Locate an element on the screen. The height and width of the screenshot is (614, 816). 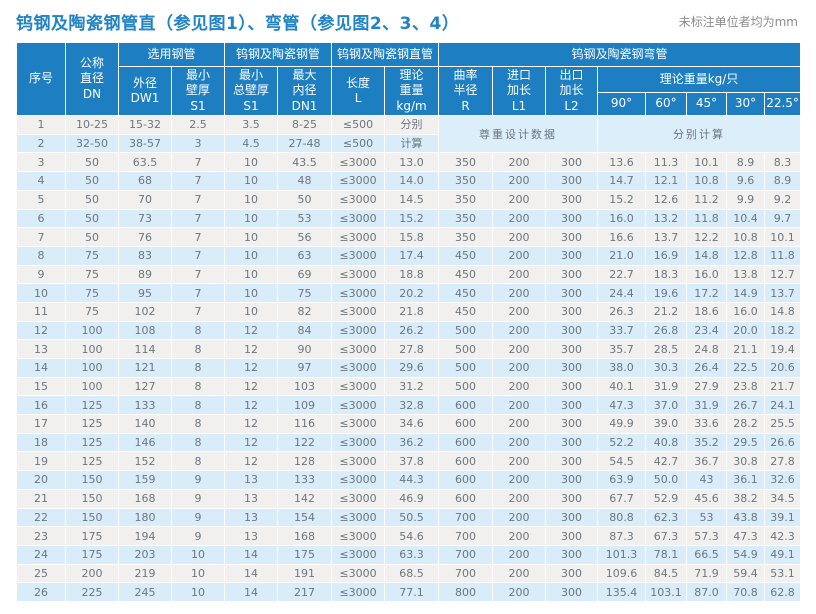
table-cell: 49.1 is located at coordinates (783, 554).